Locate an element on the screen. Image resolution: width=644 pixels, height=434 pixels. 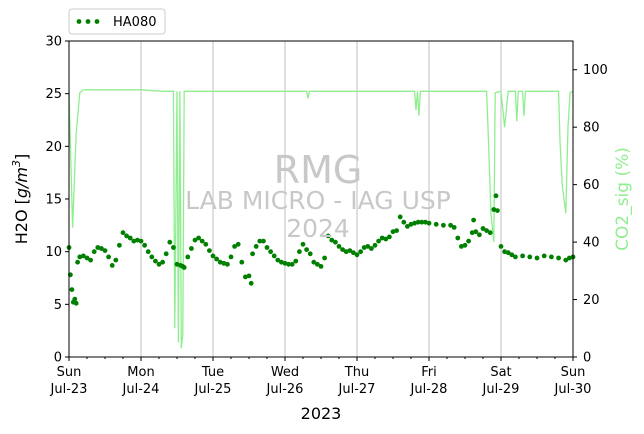
legend-box is located at coordinates (117, 21).